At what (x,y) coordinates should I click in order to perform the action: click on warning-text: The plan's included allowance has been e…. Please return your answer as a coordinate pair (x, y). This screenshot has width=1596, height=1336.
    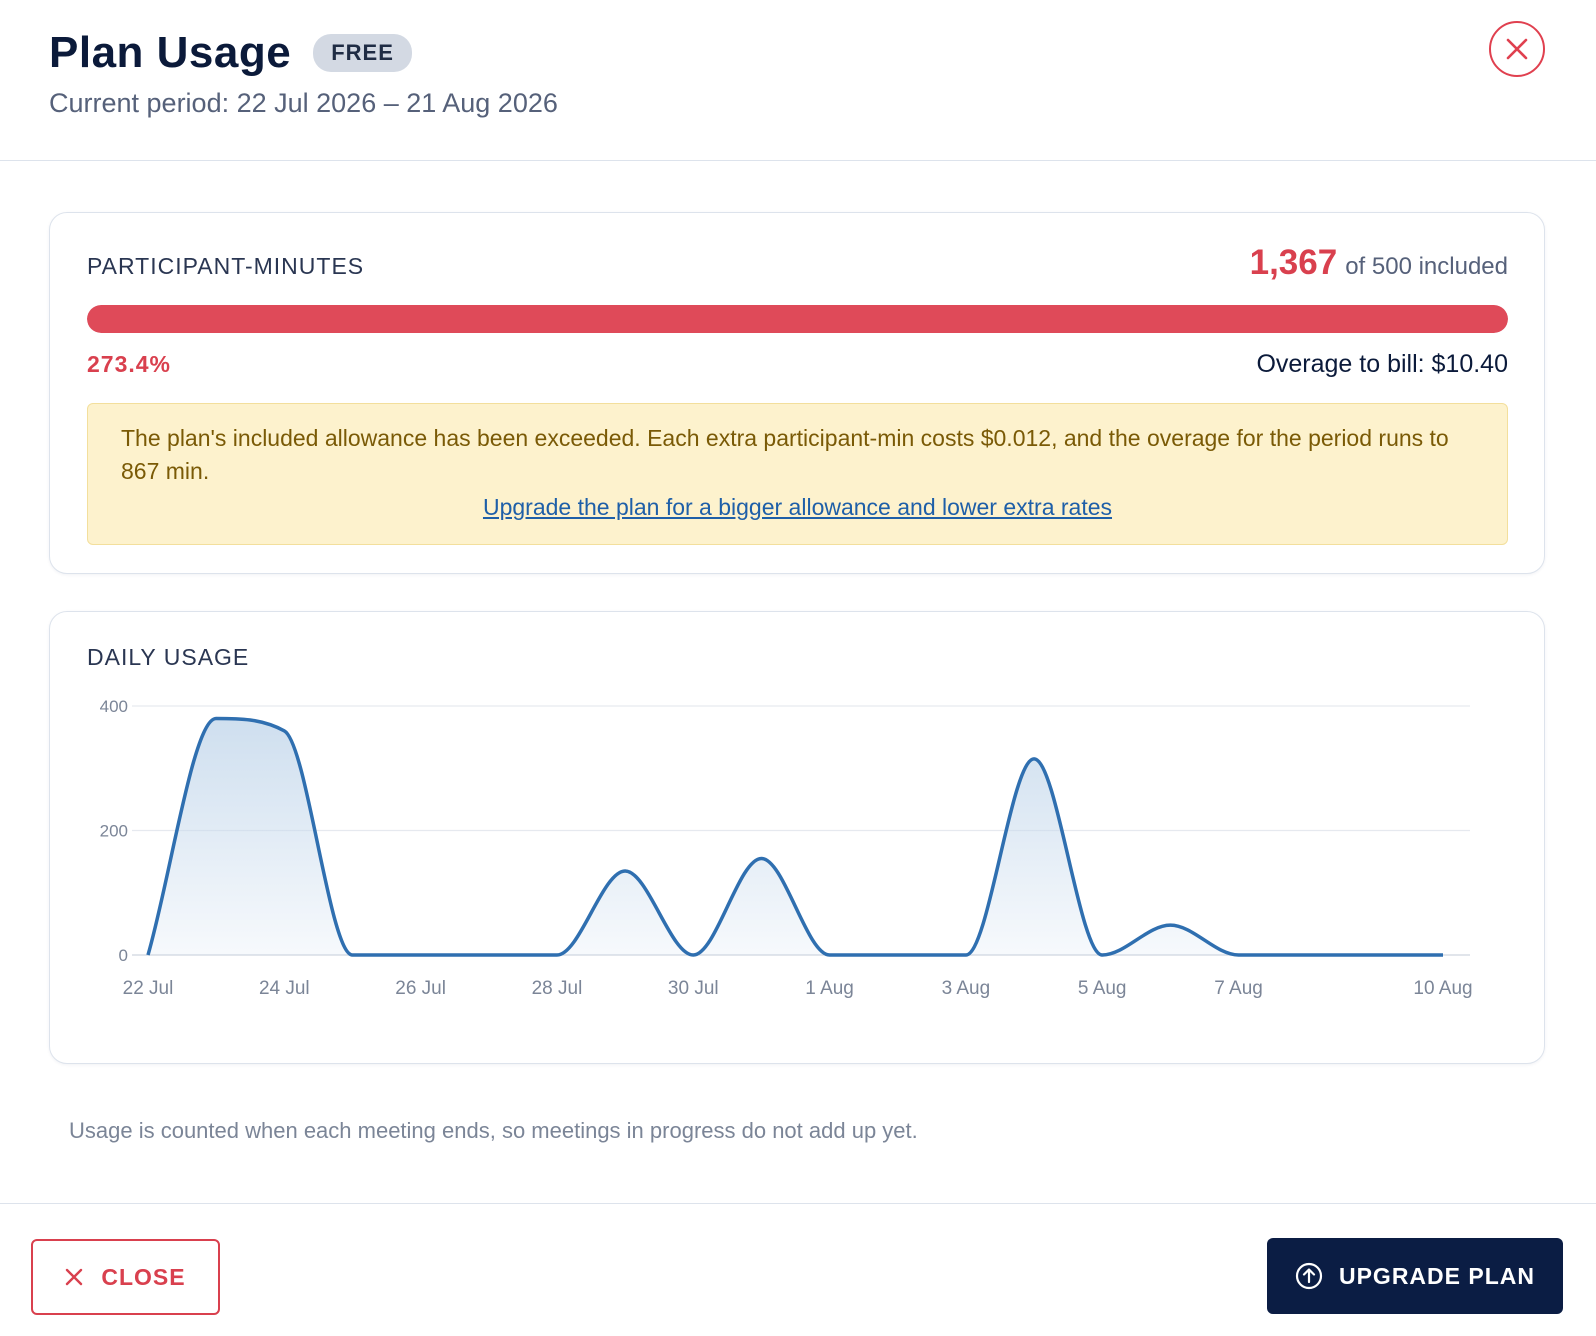
    Looking at the image, I should click on (785, 454).